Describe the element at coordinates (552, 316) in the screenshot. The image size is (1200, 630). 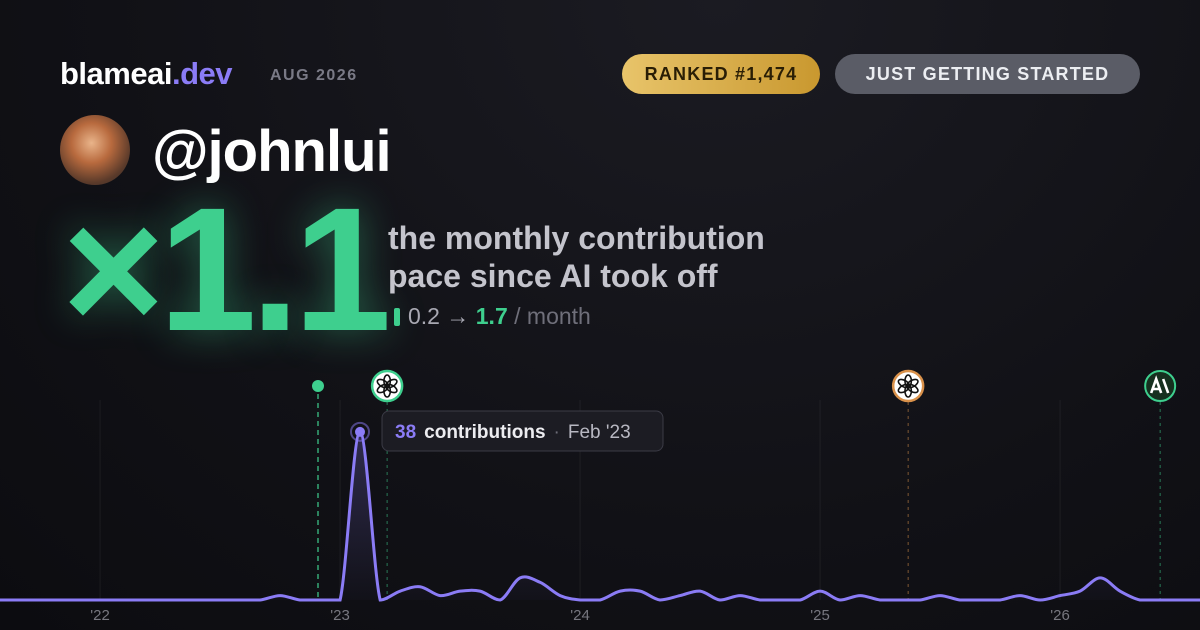
I see `pace-unit: / month` at that location.